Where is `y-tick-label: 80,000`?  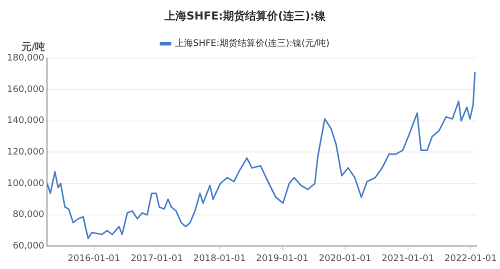
y-tick-label: 80,000 is located at coordinates (28, 215).